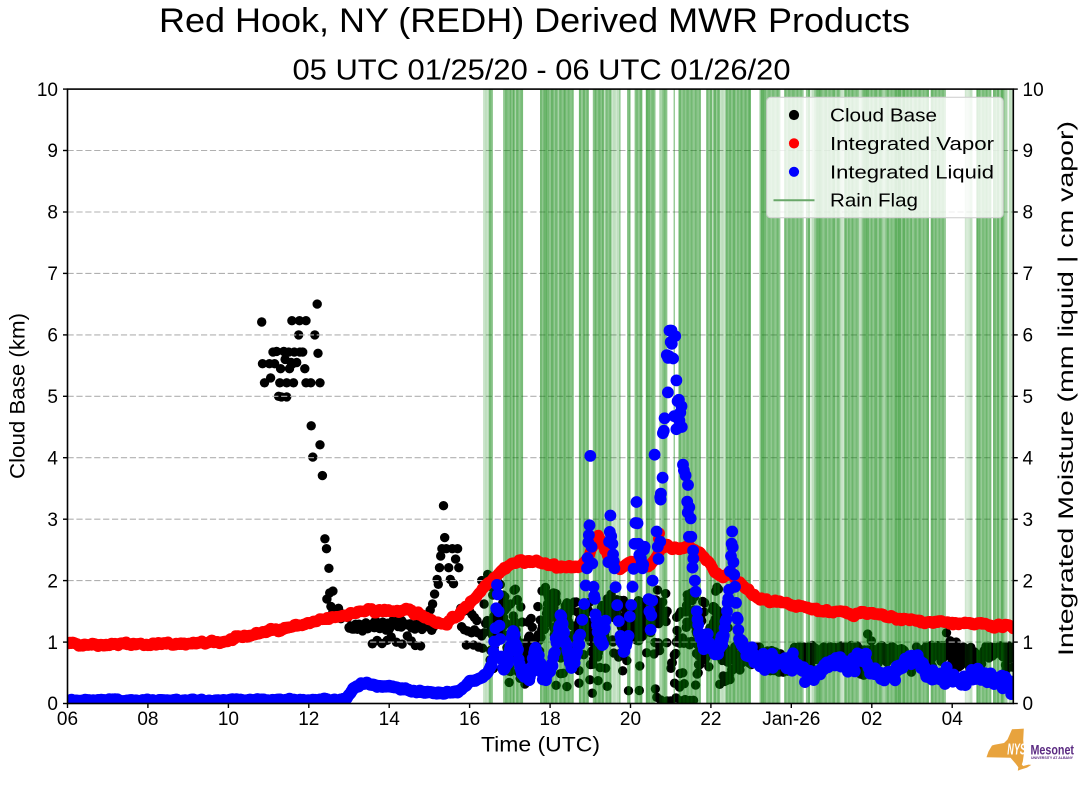 The width and height of the screenshot is (1089, 809). Describe the element at coordinates (542, 71) in the screenshot. I see `svg-text:05 UTC 01/25/20 - 06 UTC 01/26: 05 UTC 01/25/20 - 06 UTC 01/26/20` at that location.